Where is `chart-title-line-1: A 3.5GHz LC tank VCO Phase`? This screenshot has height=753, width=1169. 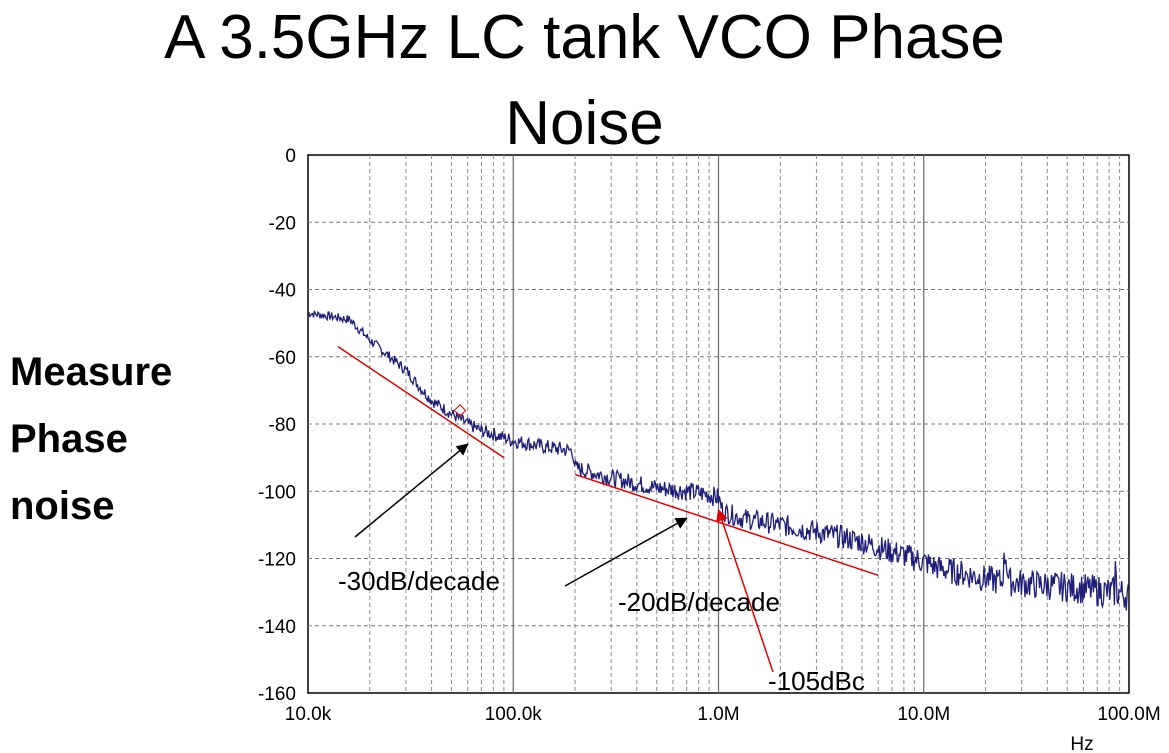 chart-title-line-1: A 3.5GHz LC tank VCO Phase is located at coordinates (584, 37).